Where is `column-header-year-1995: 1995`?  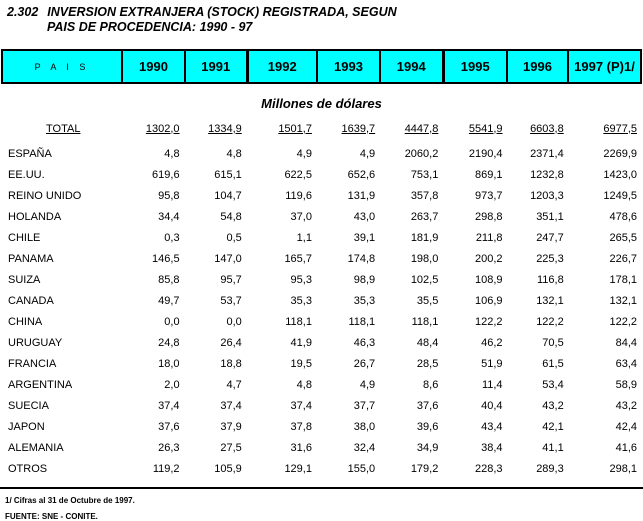 column-header-year-1995: 1995 is located at coordinates (474, 66).